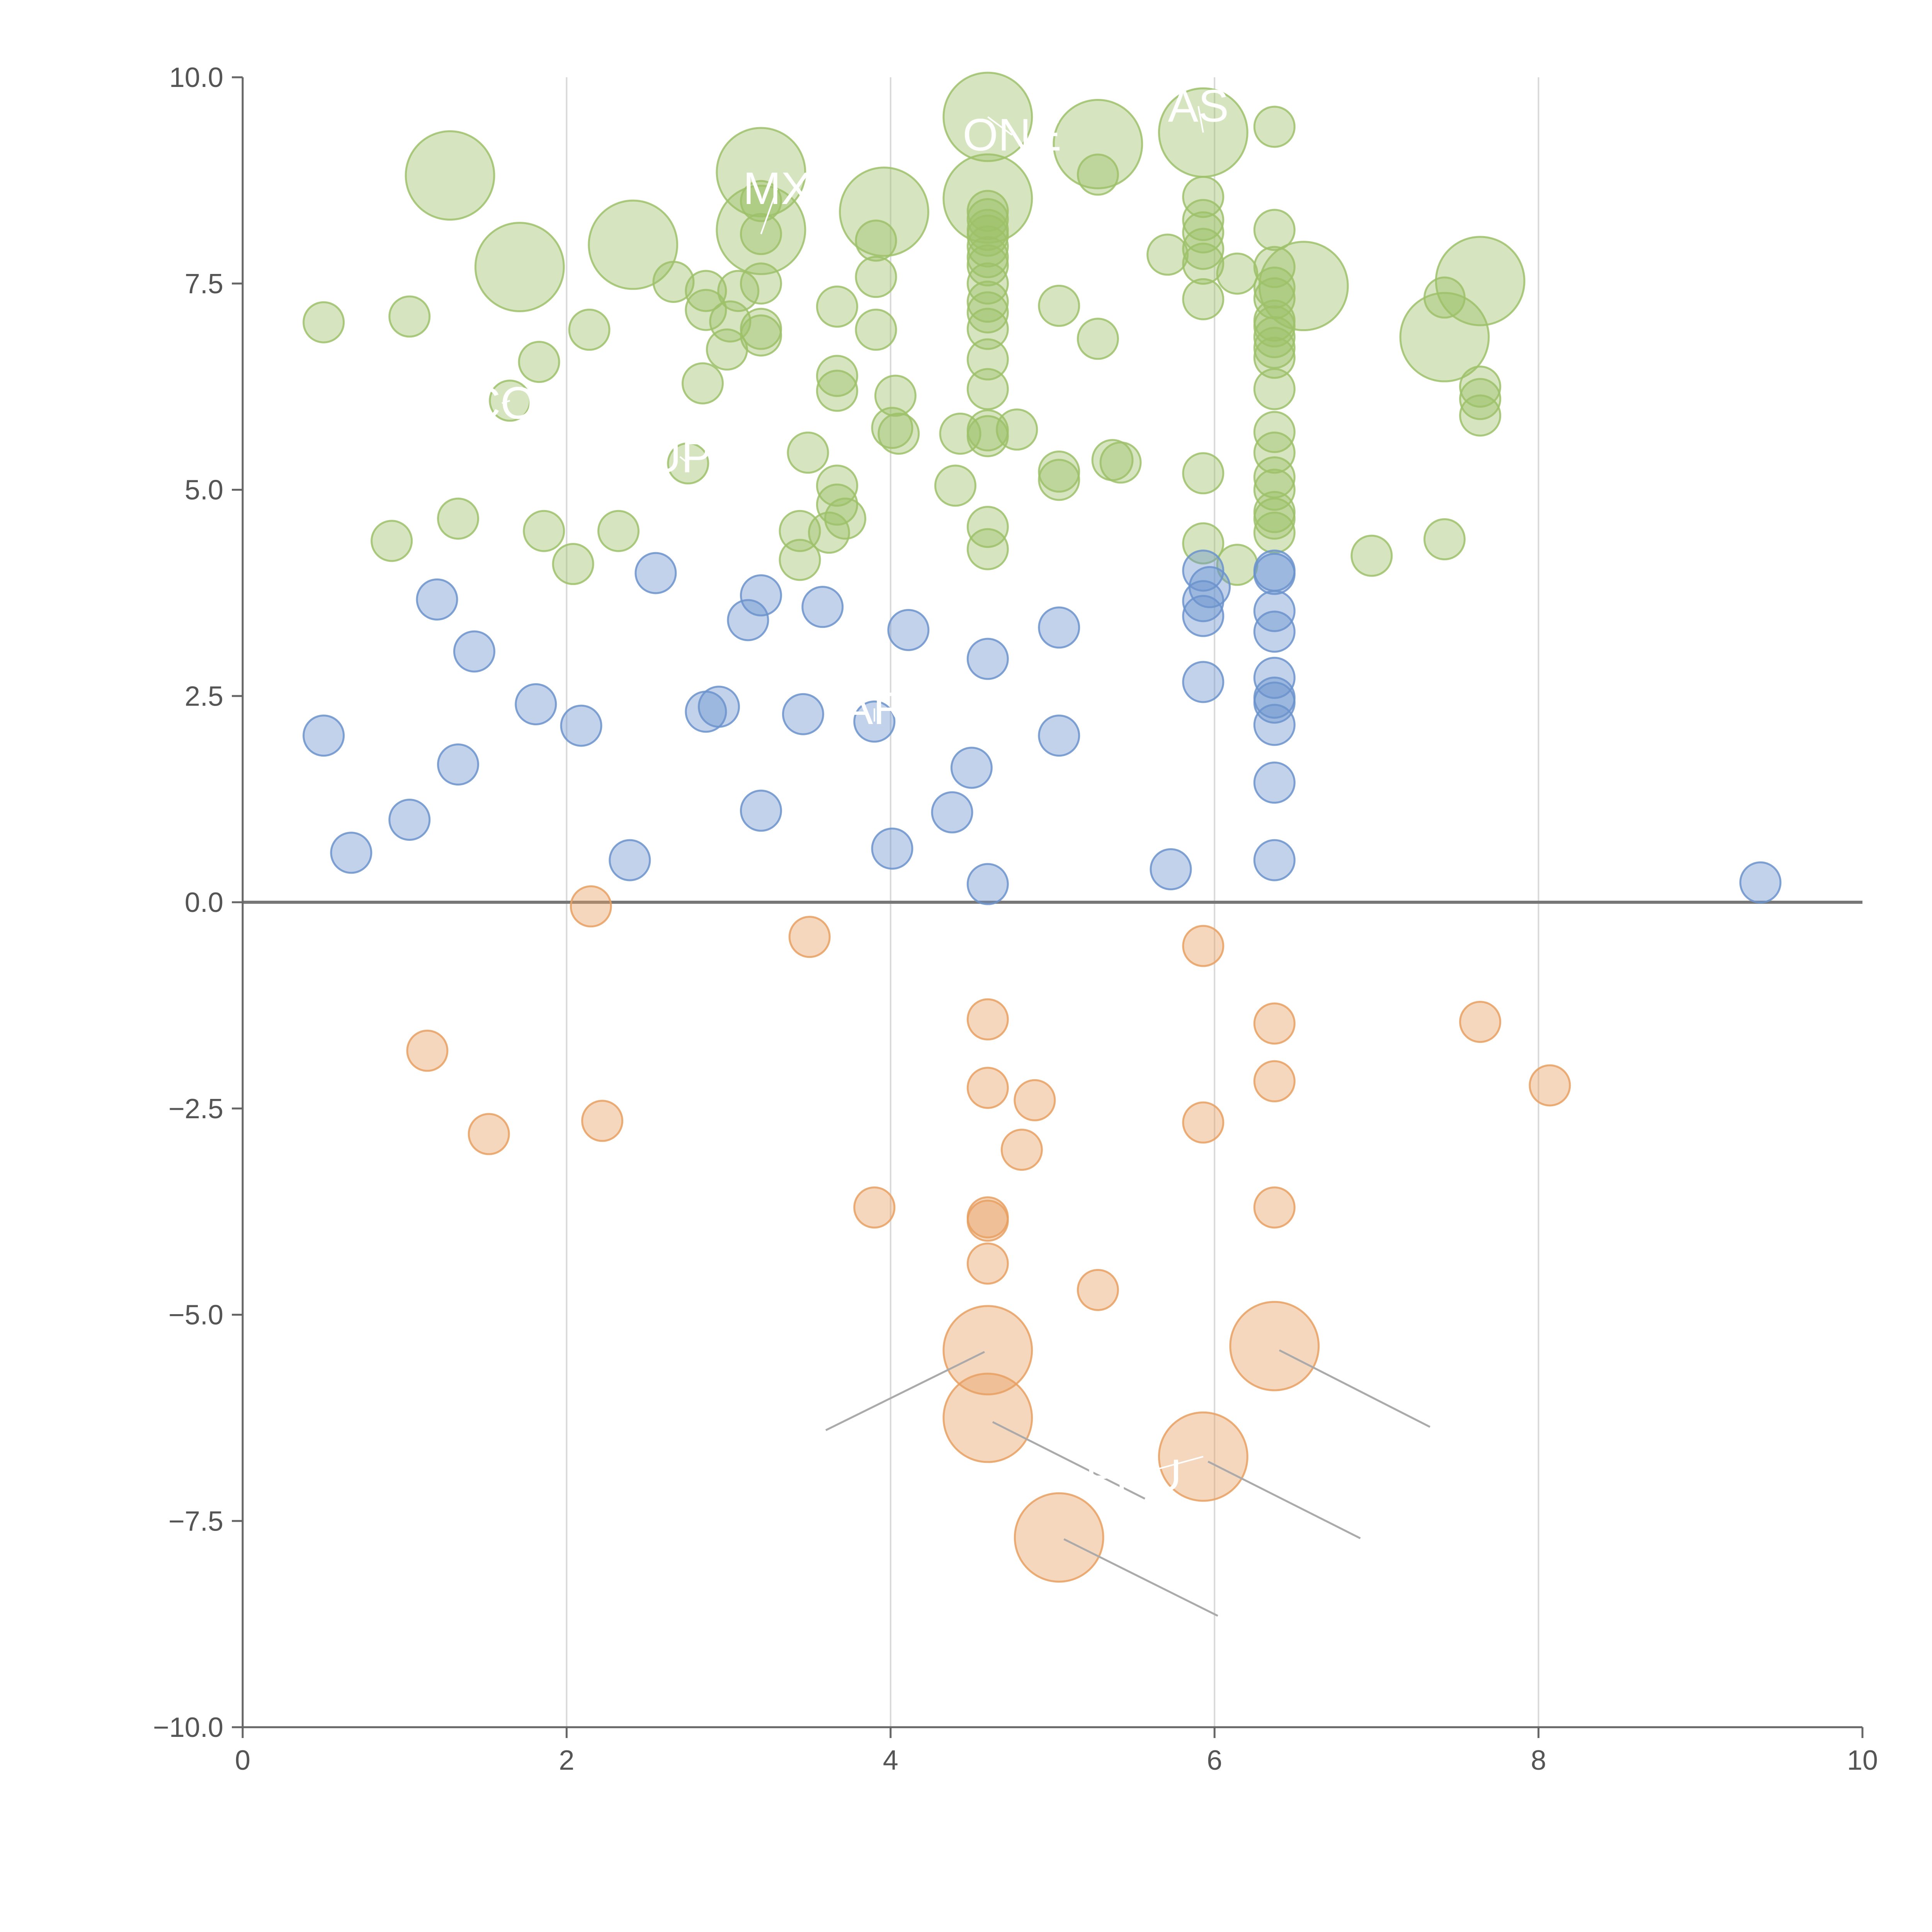 This screenshot has width=1932, height=1932. What do you see at coordinates (1539, 1760) in the screenshot?
I see `x-tick-label: 8` at bounding box center [1539, 1760].